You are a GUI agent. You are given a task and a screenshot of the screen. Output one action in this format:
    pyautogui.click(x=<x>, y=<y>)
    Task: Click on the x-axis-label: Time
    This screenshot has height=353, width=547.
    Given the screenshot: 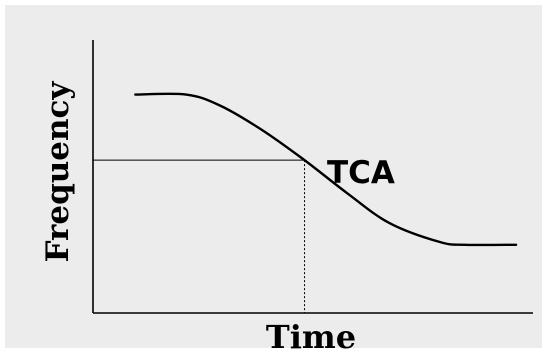 What is the action you would take?
    pyautogui.click(x=311, y=335)
    